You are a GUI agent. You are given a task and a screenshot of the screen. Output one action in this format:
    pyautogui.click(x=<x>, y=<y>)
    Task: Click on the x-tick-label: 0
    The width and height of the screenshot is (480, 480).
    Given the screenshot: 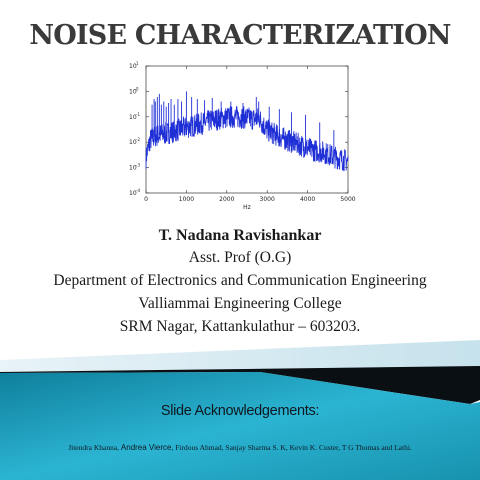 What is the action you would take?
    pyautogui.click(x=146, y=199)
    